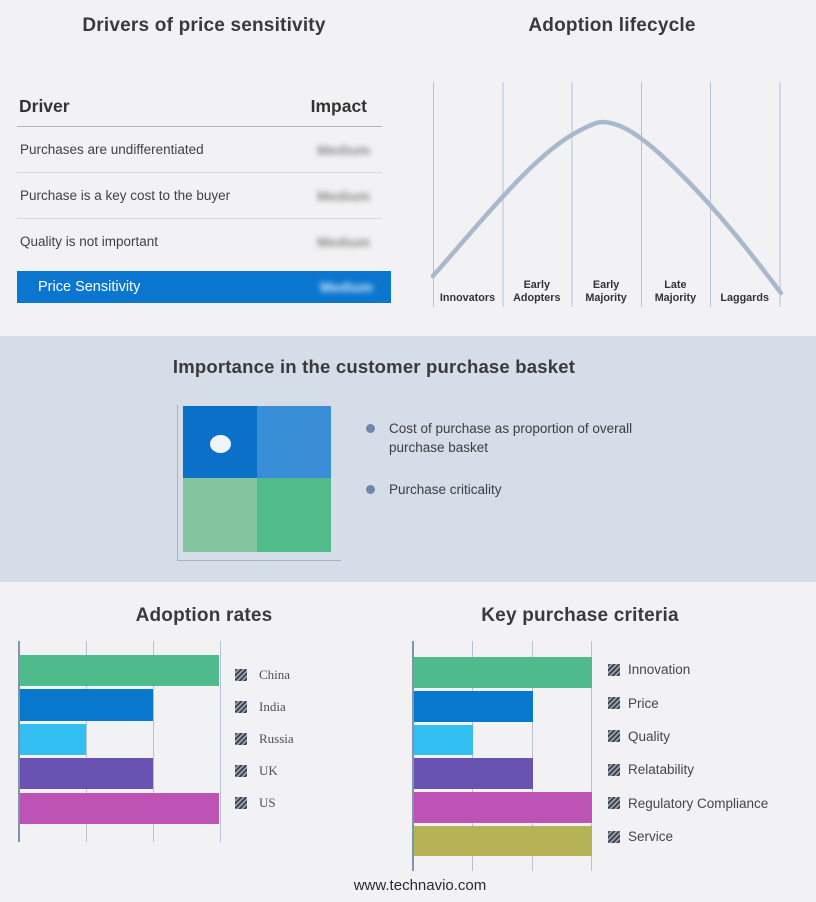  Describe the element at coordinates (272, 706) in the screenshot. I see `legend-label: India` at that location.